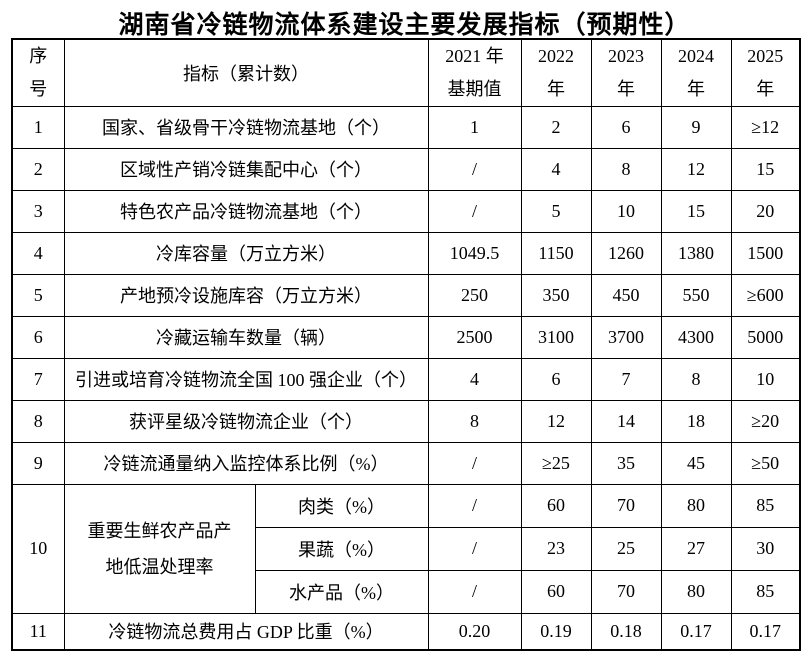 The image size is (809, 661). Describe the element at coordinates (474, 56) in the screenshot. I see `header-2021-line1: 2021 年` at that location.